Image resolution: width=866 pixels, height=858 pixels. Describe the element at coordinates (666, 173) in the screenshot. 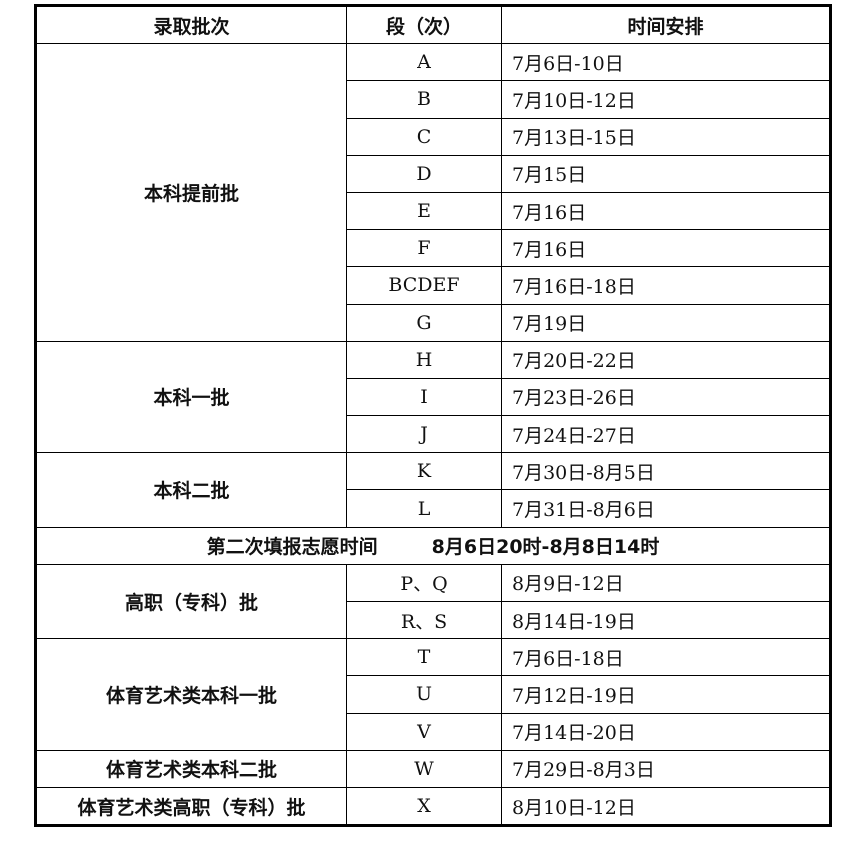

I see `time-cell: 7月15日` at that location.